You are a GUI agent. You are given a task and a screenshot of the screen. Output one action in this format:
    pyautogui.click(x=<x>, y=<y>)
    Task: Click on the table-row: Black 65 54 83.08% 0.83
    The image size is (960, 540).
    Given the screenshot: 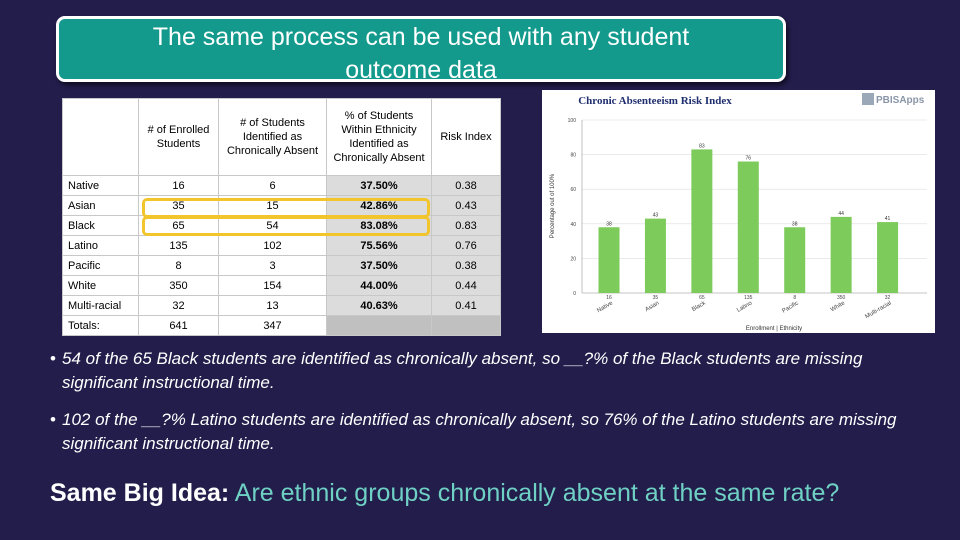 What is the action you would take?
    pyautogui.click(x=281, y=225)
    